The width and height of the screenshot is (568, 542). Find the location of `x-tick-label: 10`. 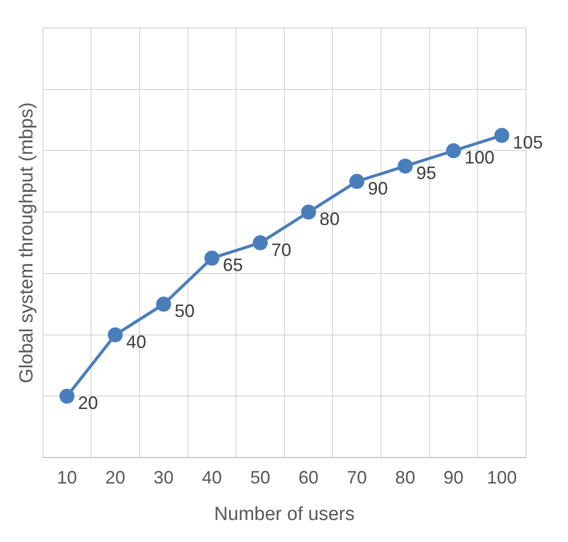

x-tick-label: 10 is located at coordinates (66, 477).